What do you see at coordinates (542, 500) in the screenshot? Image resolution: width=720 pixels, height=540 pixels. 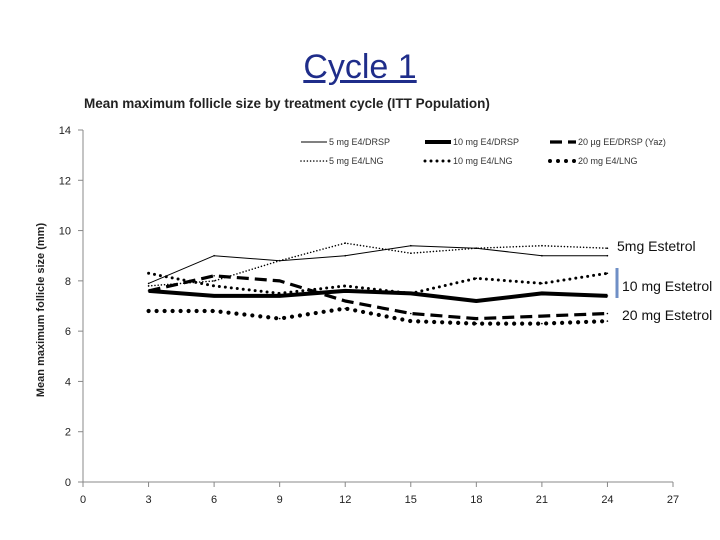 I see `x-tick-label: 21` at bounding box center [542, 500].